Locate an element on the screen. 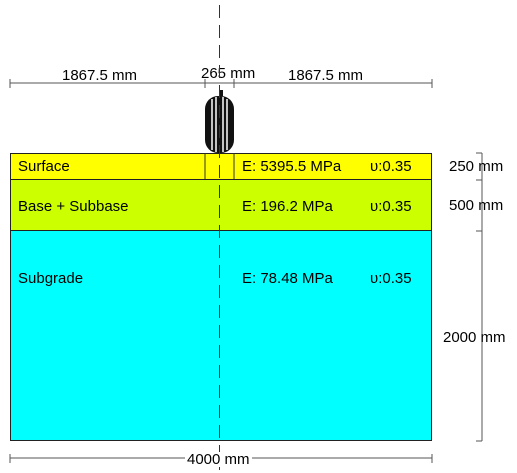  thickness-dimension-line is located at coordinates (479, 297).